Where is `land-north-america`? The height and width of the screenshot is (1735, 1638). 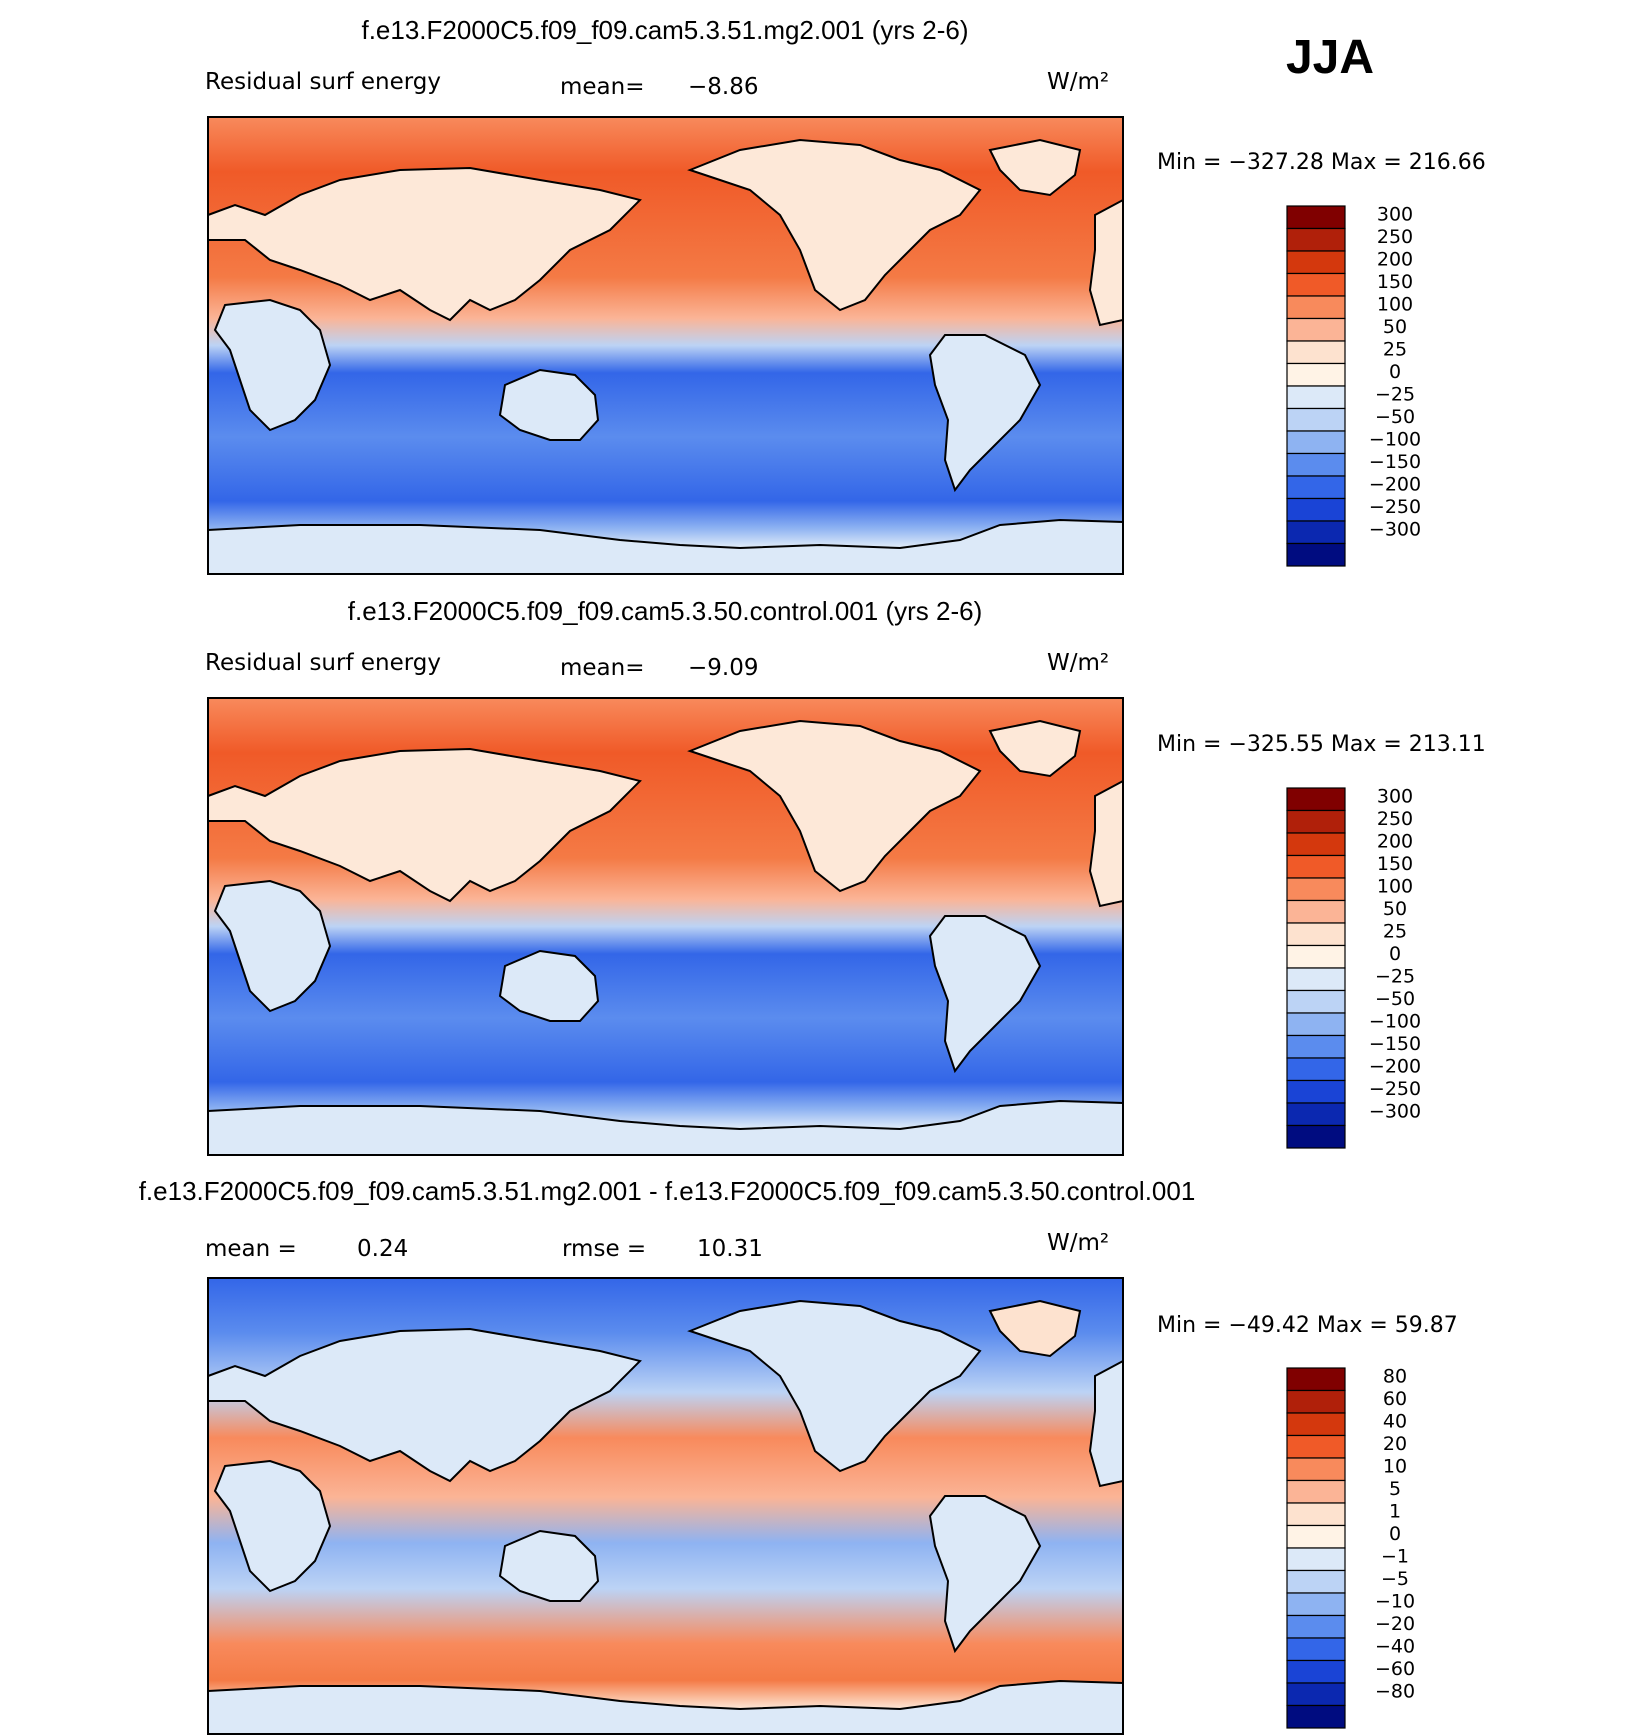 land-north-america is located at coordinates (834, 225).